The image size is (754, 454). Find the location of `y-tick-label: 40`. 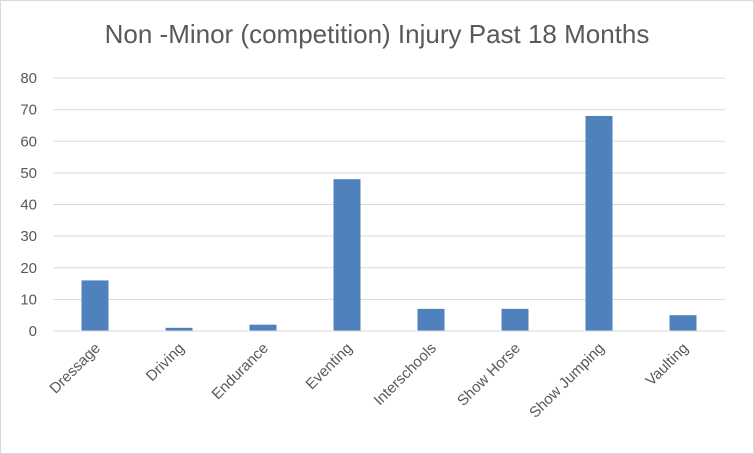

y-tick-label: 40 is located at coordinates (28, 205).